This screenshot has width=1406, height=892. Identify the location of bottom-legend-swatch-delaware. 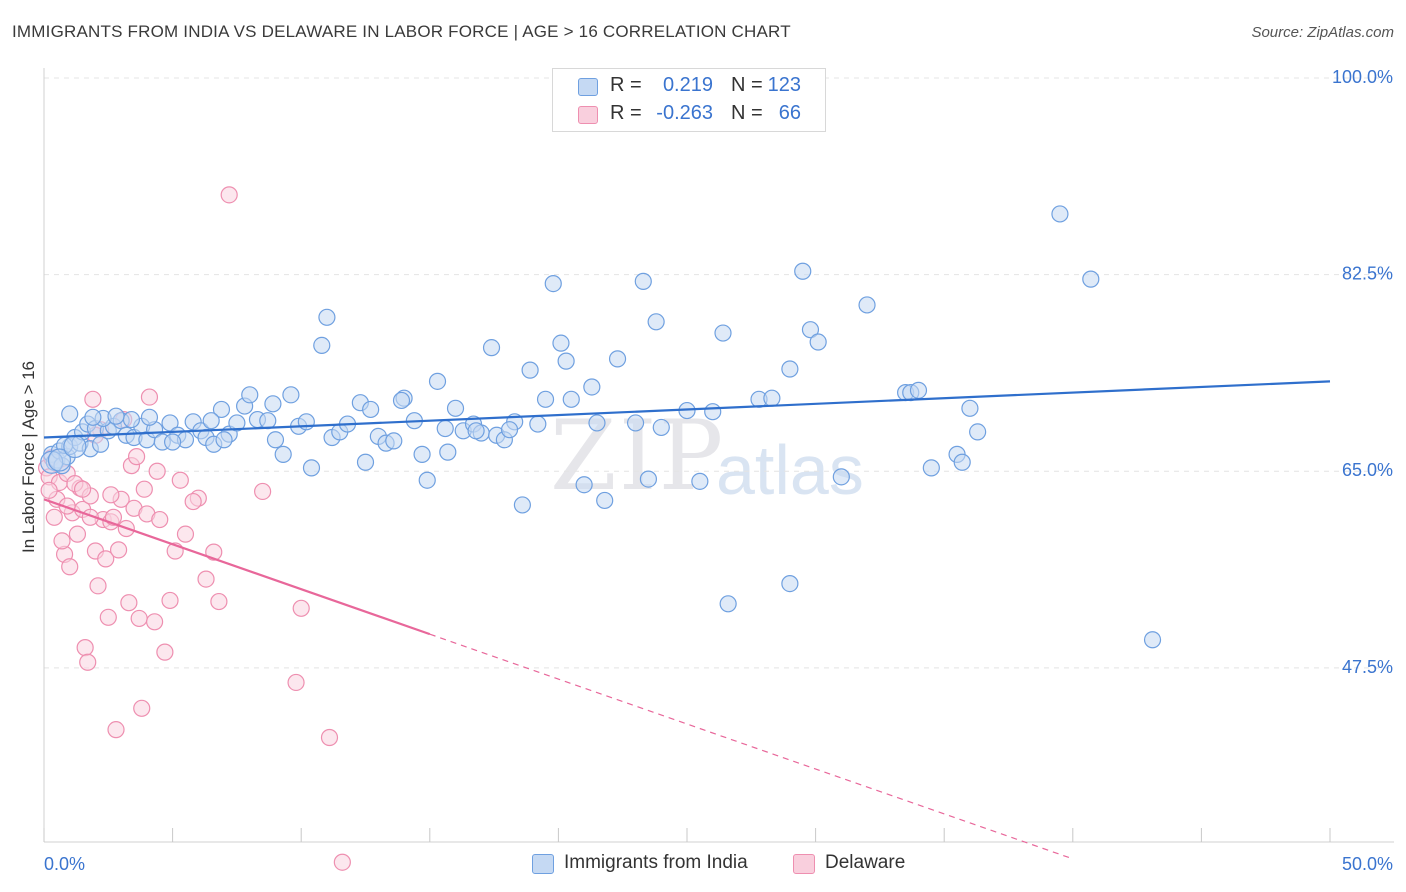
(804, 864).